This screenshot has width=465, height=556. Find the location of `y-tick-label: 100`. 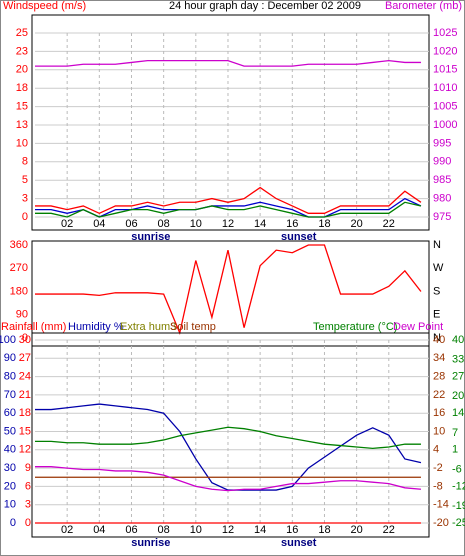

y-tick-label: 100 is located at coordinates (8, 340).